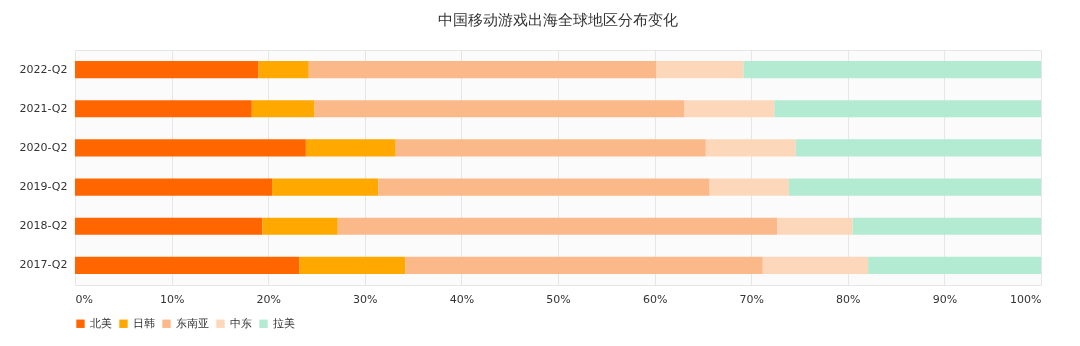 The height and width of the screenshot is (346, 1080). I want to click on y-tick-label: 2020-Q2, so click(43, 147).